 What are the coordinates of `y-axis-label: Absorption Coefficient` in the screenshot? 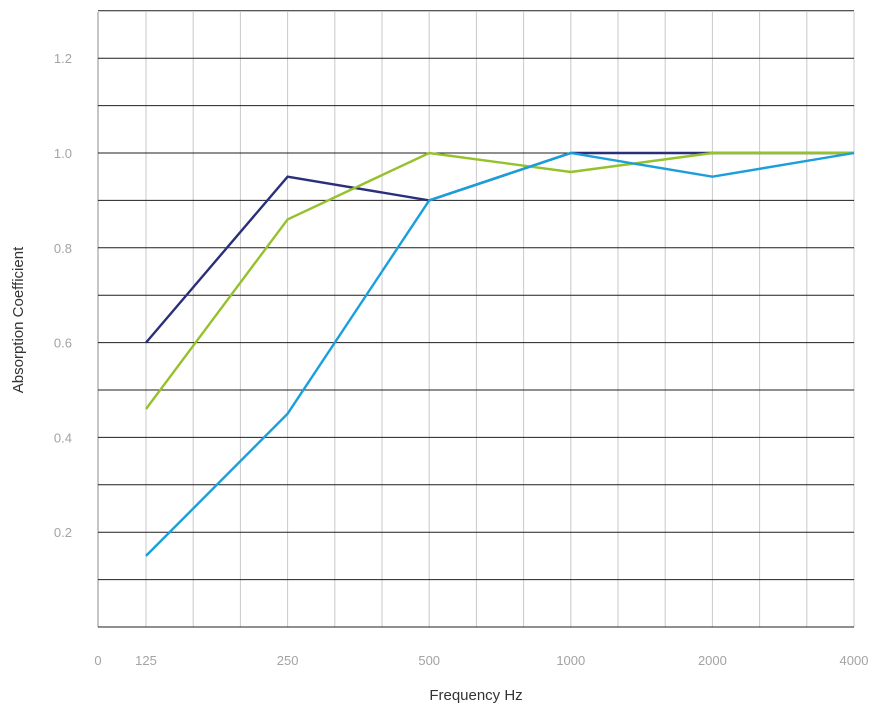 It's located at (18, 319).